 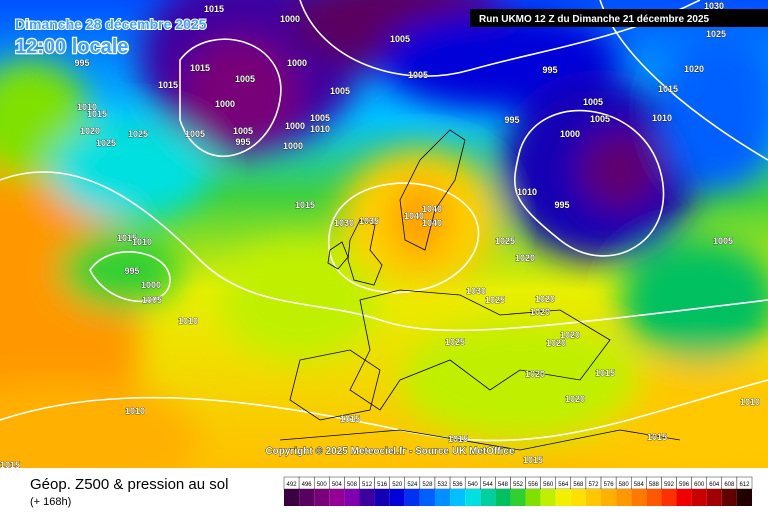 What do you see at coordinates (367, 485) in the screenshot?
I see `legend-label: 512` at bounding box center [367, 485].